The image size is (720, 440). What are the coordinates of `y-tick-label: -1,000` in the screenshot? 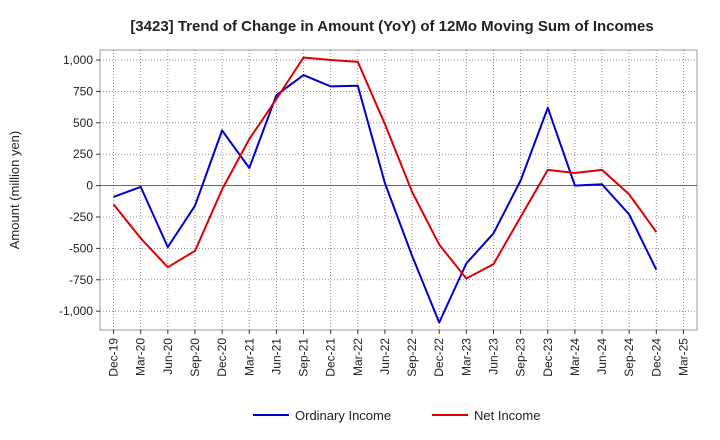 It's located at (76, 311).